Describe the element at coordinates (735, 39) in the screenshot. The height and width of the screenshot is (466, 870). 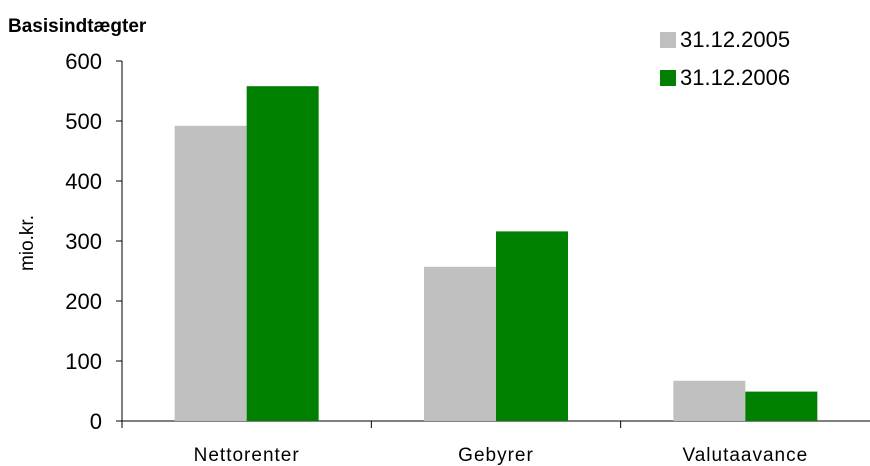
I see `legend-label: 31.12.2005` at that location.